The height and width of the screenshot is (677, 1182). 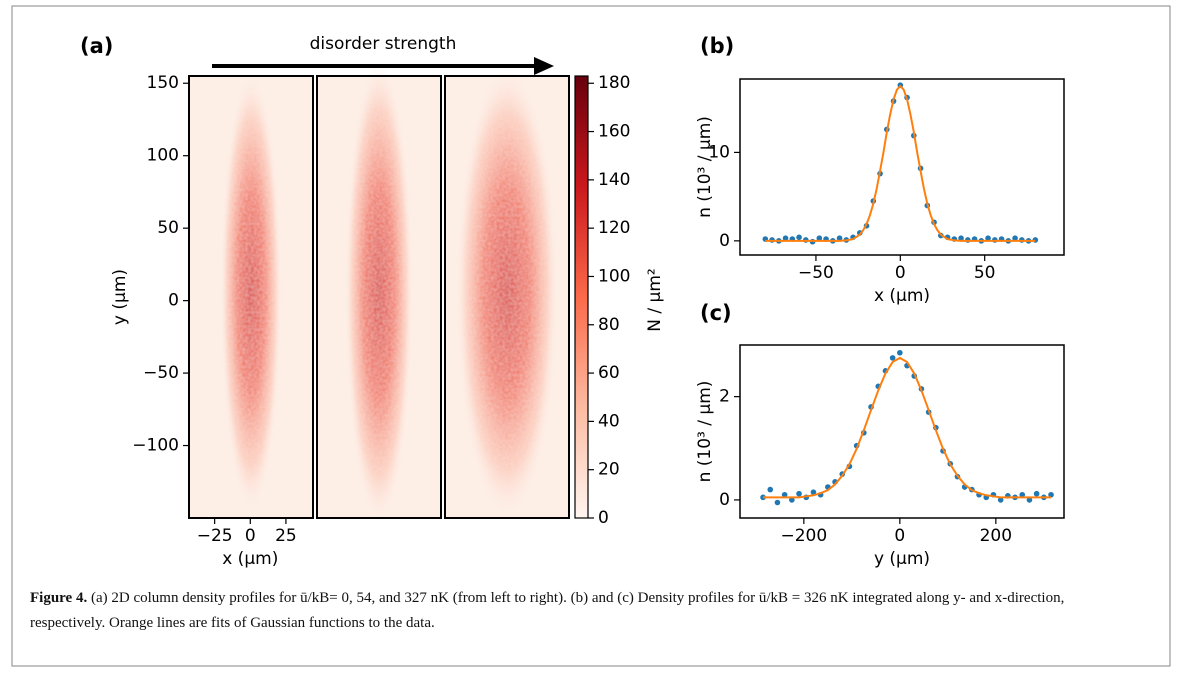 I want to click on panel-label: (c), so click(x=716, y=313).